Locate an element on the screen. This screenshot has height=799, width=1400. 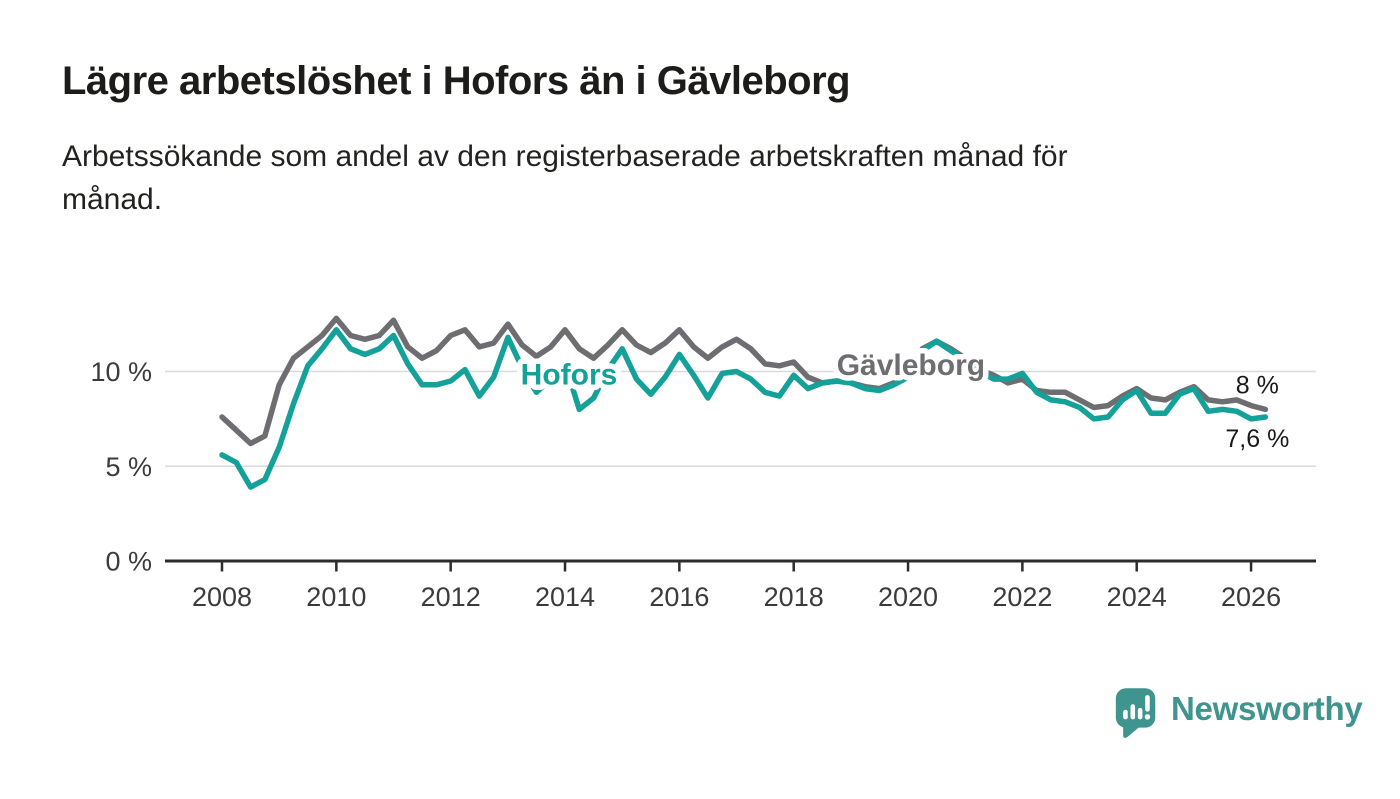
x-tick-label: 2012 is located at coordinates (451, 597).